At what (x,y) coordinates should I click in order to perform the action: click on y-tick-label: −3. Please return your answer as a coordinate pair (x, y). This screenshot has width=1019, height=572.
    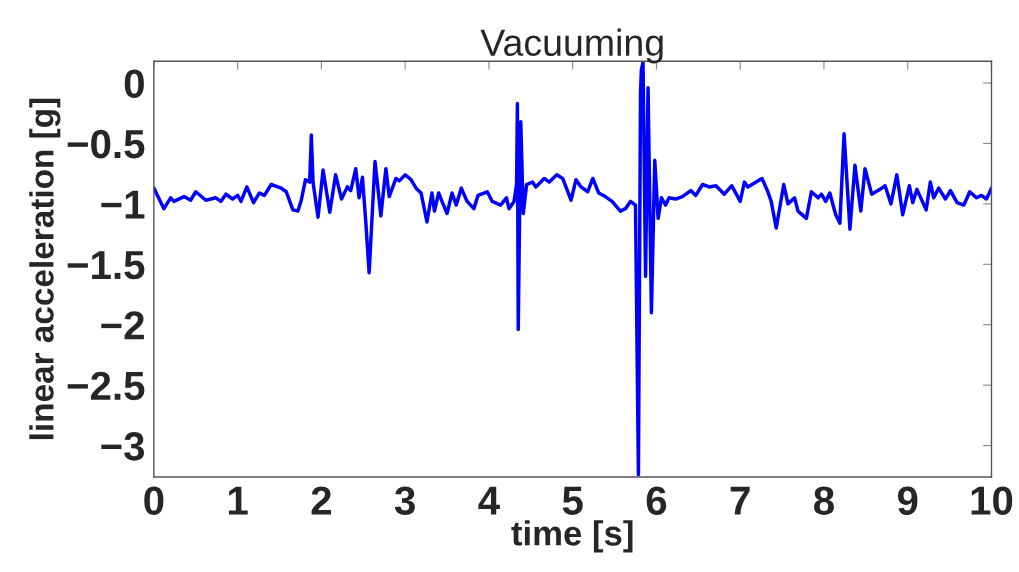
    Looking at the image, I should click on (123, 446).